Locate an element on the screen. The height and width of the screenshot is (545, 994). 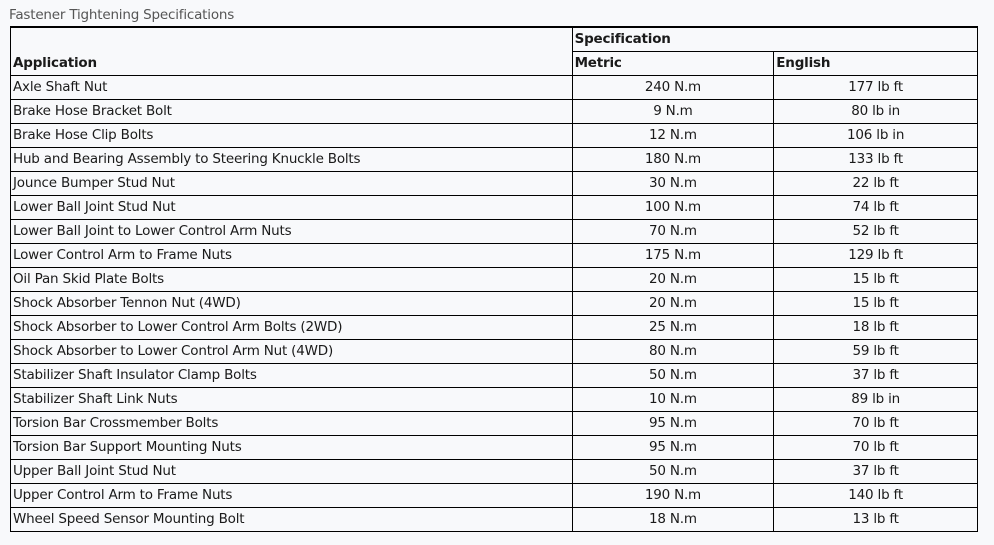
cell-english: 52 lb ft is located at coordinates (875, 231).